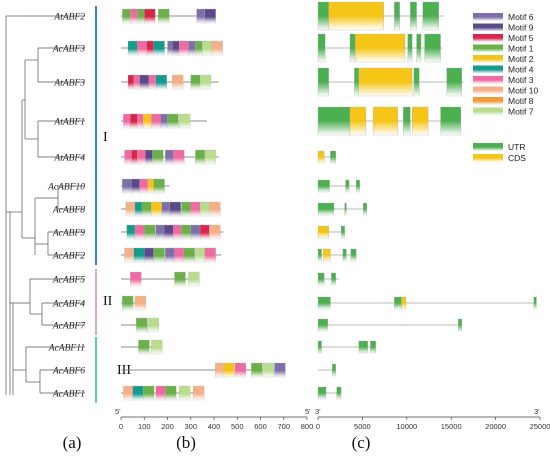 This screenshot has height=459, width=550. Describe the element at coordinates (540, 426) in the screenshot. I see `gene-axis-tick-label: 25000` at that location.